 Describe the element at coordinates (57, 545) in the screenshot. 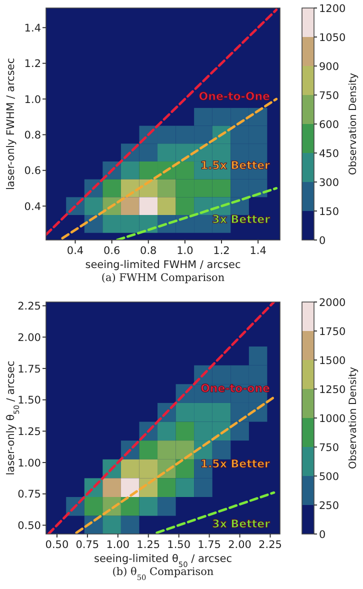

I see `x-tick-label: 0.50` at that location.